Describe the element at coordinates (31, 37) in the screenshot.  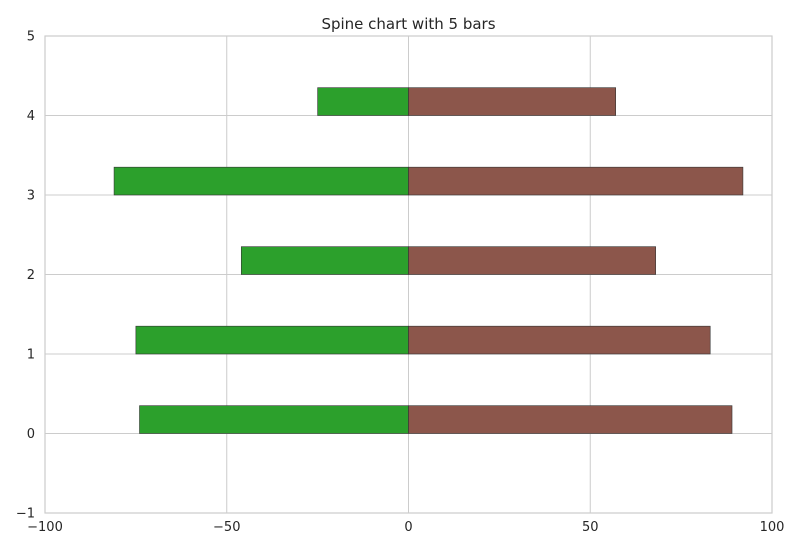
I see `y-tick-label: 5` at that location.